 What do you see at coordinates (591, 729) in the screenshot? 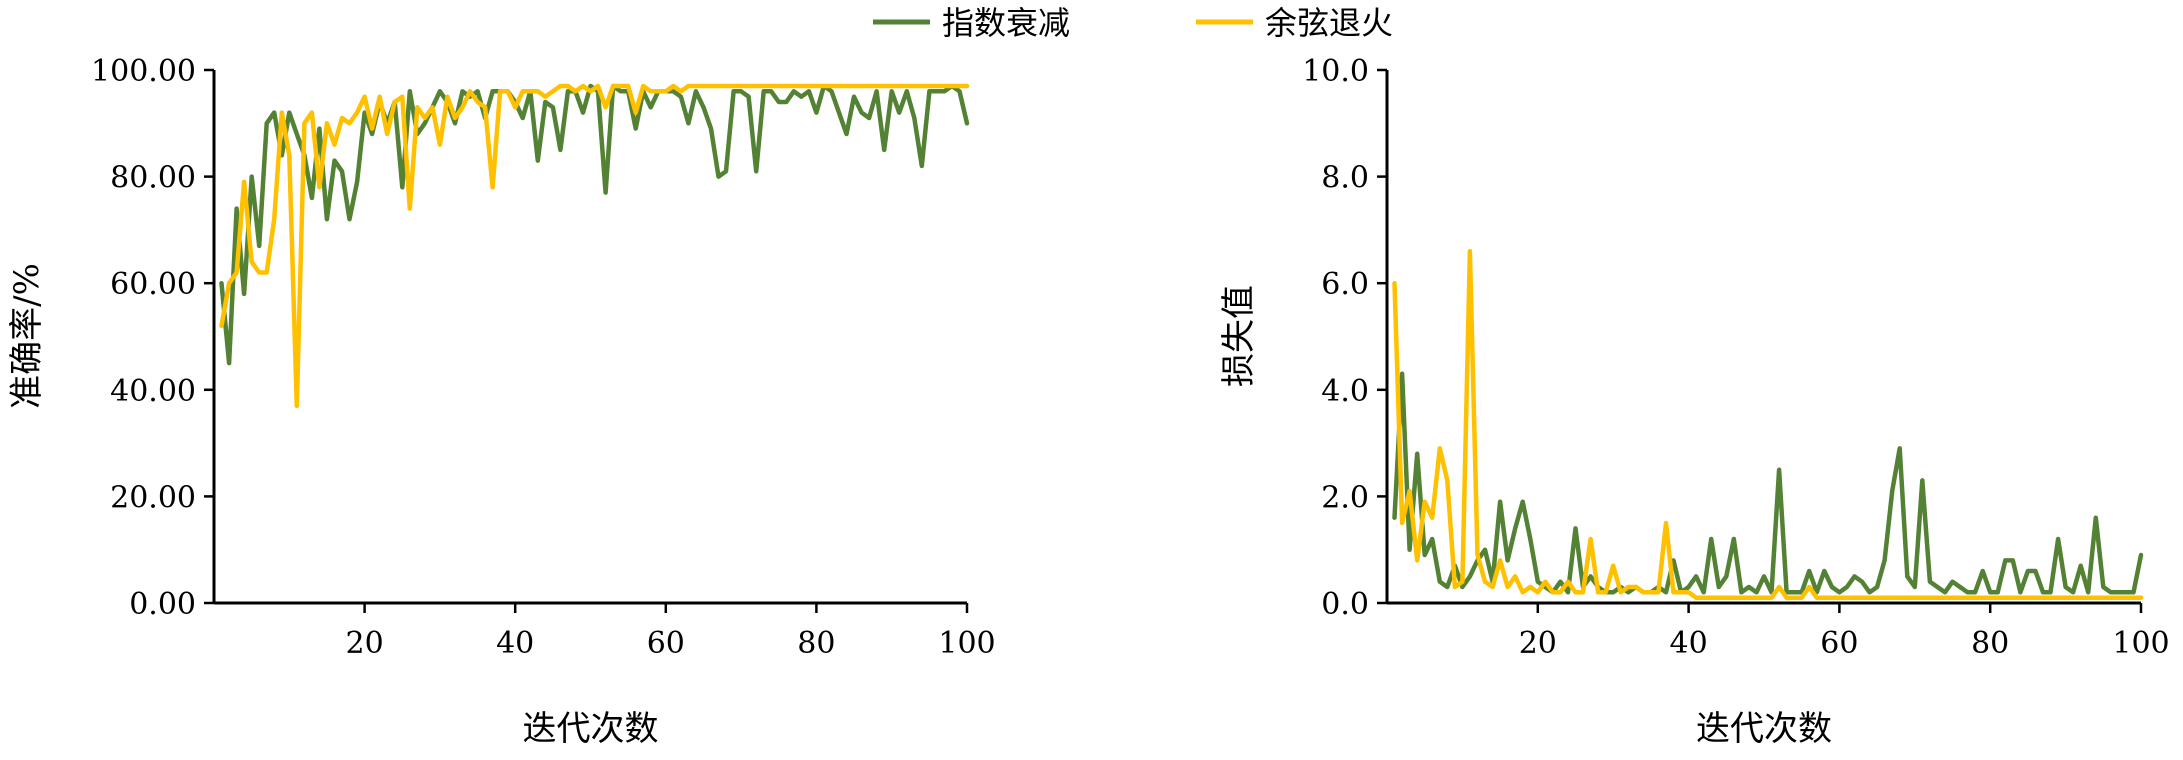
I see `acc-x-axis-title: 迭代次数` at bounding box center [591, 729].